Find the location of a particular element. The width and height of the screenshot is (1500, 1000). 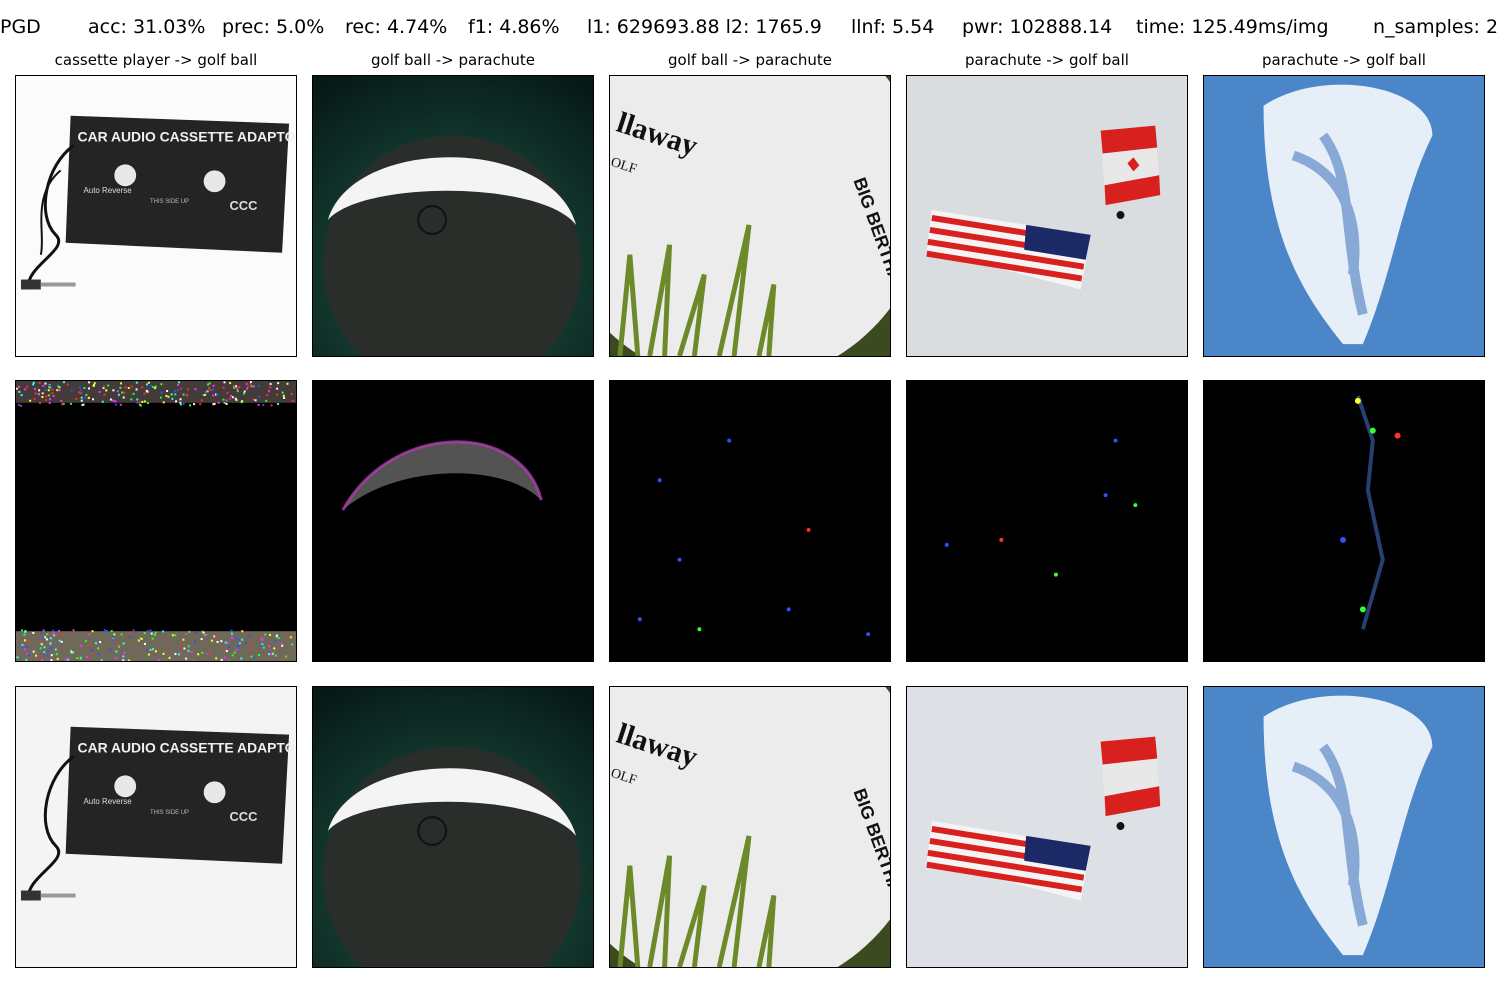

cassette-label-text: CAR AUDIO CASSETTE ADAPTOR is located at coordinates (187, 137).